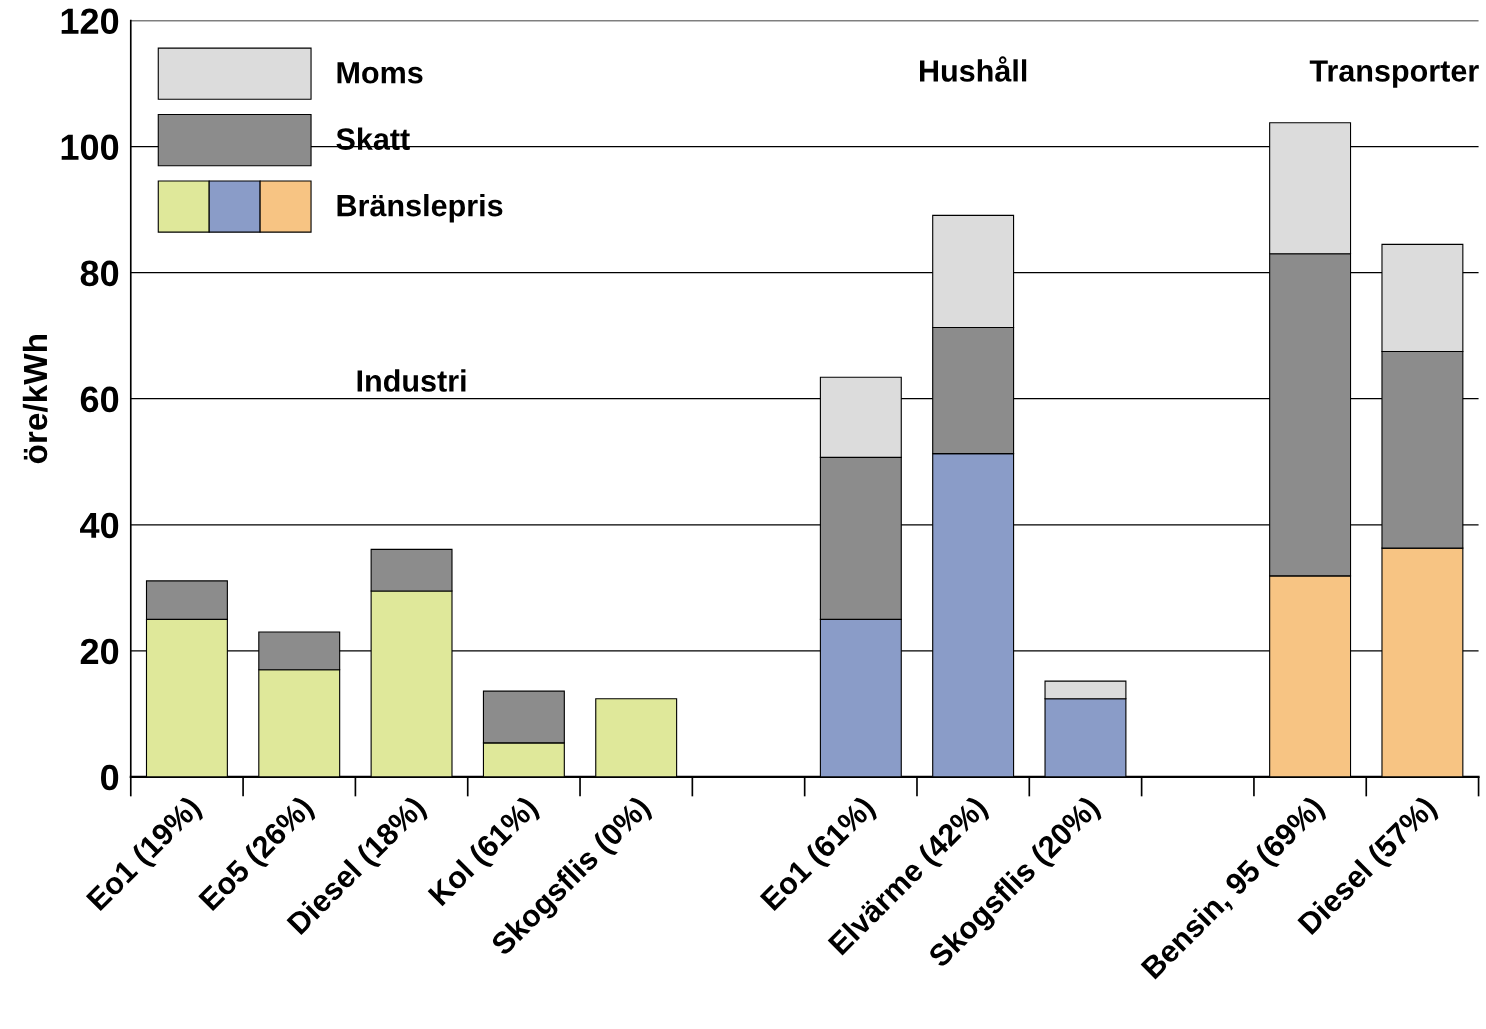 This screenshot has width=1486, height=1029. I want to click on y-tick-label: 120, so click(90, 21).